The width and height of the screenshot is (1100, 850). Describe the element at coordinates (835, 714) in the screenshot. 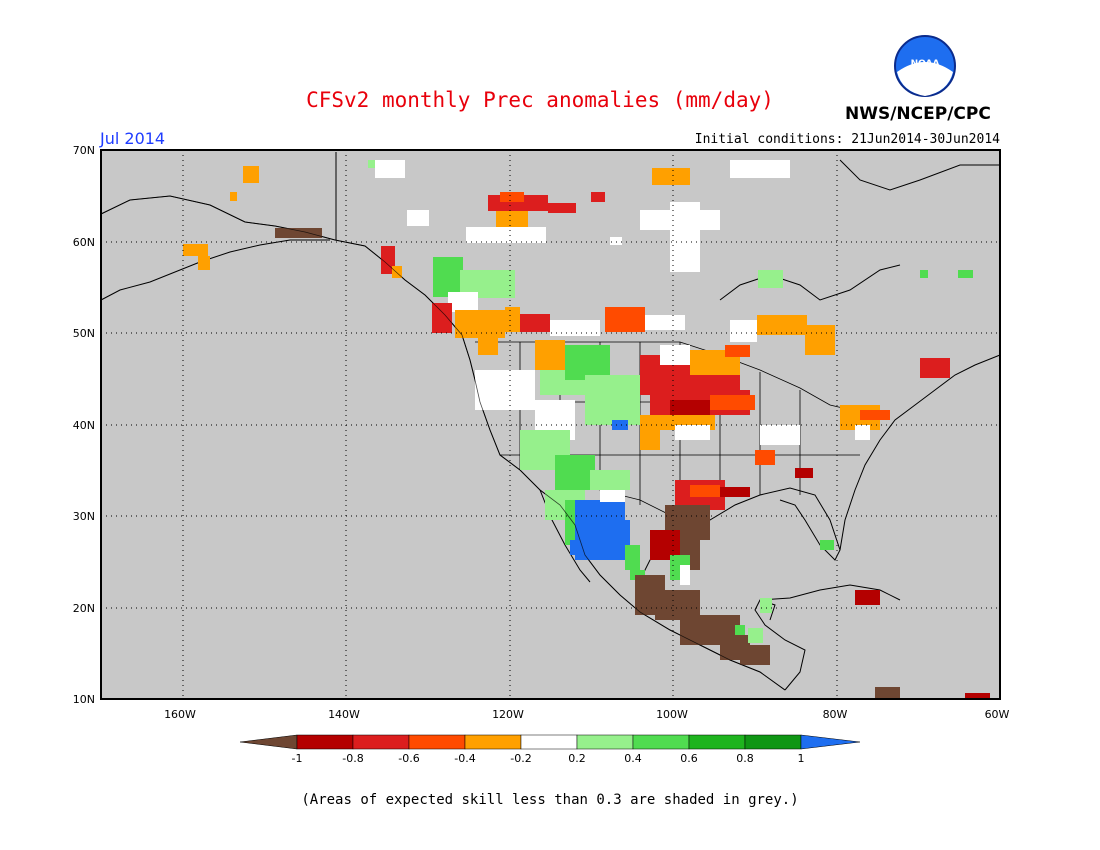

I see `lon-label: 80W` at that location.